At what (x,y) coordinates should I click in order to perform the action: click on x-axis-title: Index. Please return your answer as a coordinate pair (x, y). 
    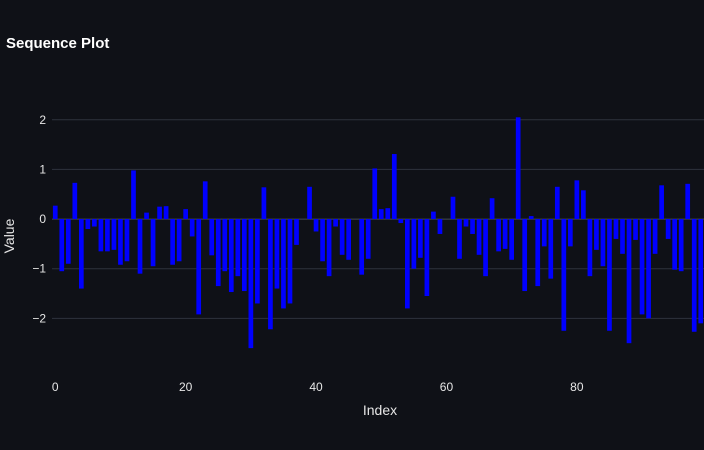
    Looking at the image, I should click on (380, 410).